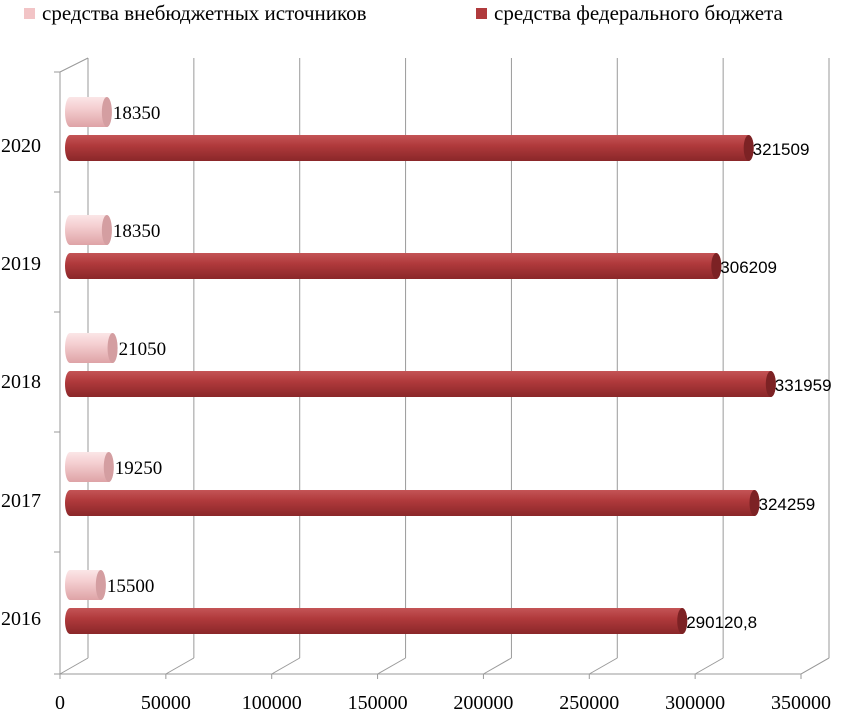 This screenshot has width=844, height=712. Describe the element at coordinates (483, 702) in the screenshot. I see `x-tick-label: 200000` at that location.